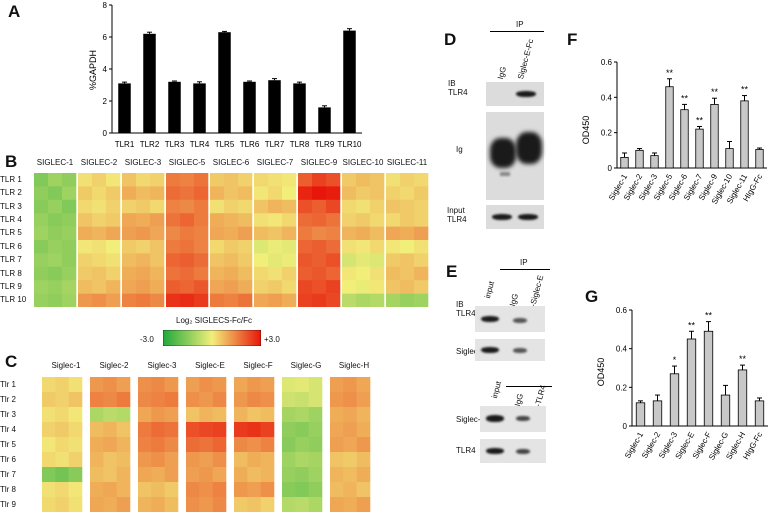 The height and width of the screenshot is (515, 777). Describe the element at coordinates (759, 159) in the screenshot. I see `bar-higg-fc` at that location.